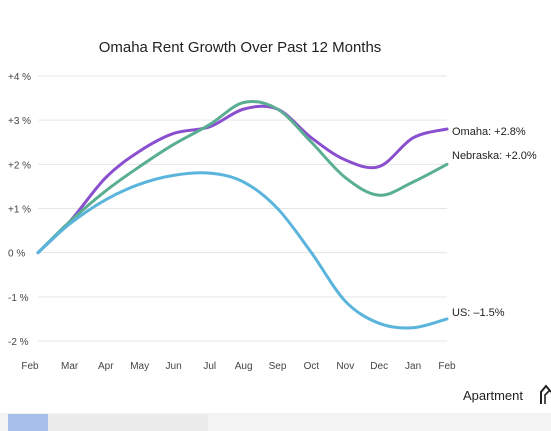  Describe the element at coordinates (494, 222) in the screenshot. I see `series-end-labels: Omaha: +2.8% Nebraska: +2.0% US: –1.5%` at that location.